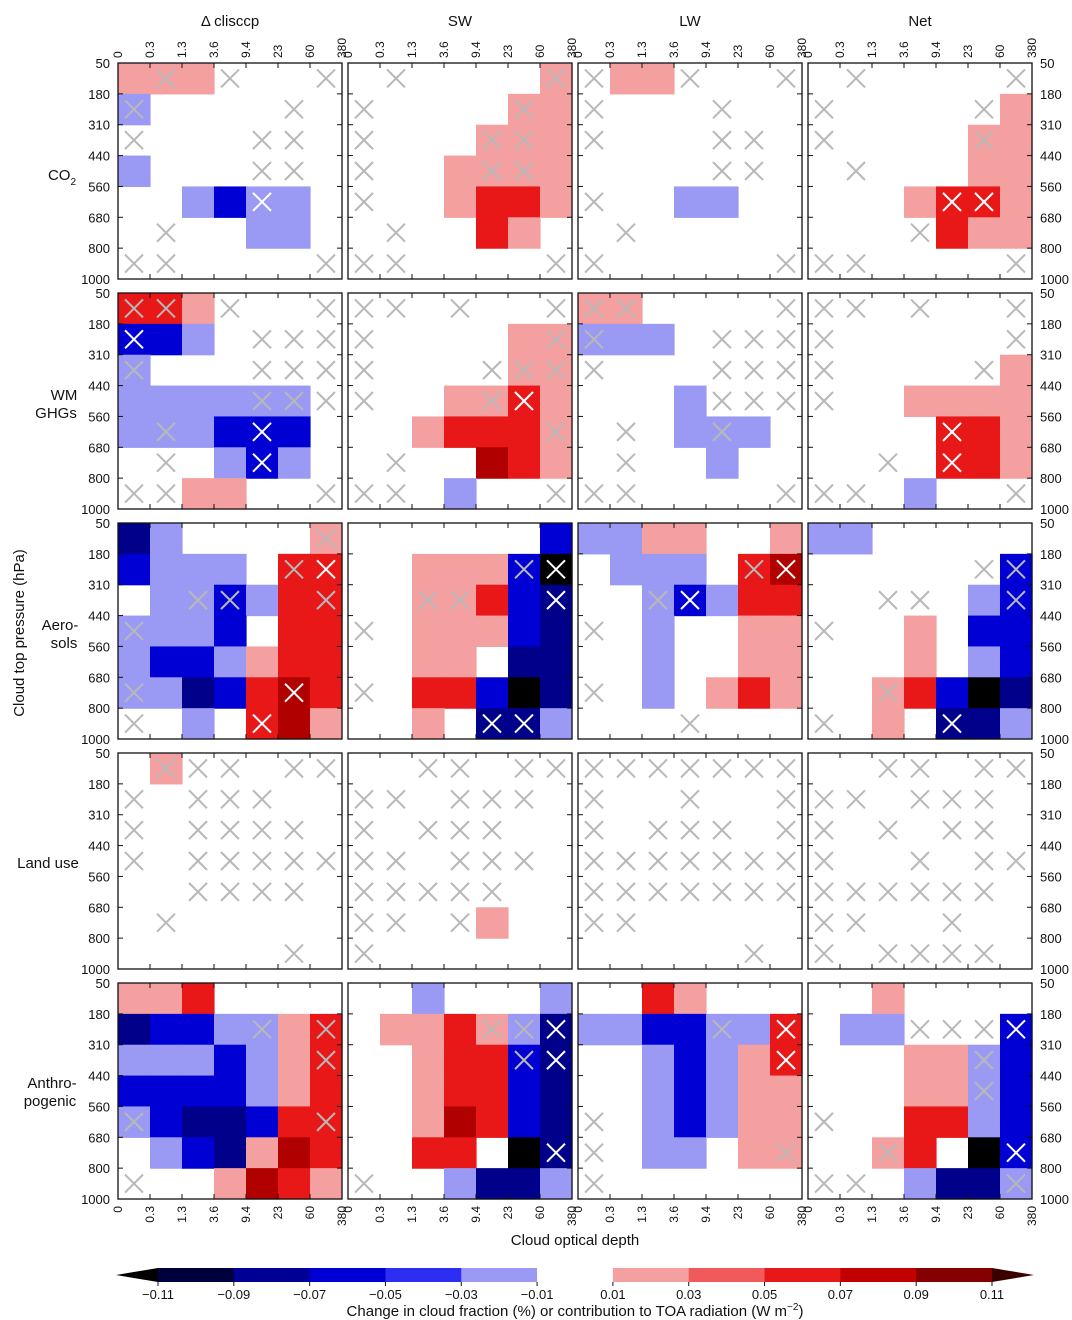 Image resolution: width=1072 pixels, height=1320 pixels. Describe the element at coordinates (1051, 784) in the screenshot. I see `y-tick-label: 180` at that location.